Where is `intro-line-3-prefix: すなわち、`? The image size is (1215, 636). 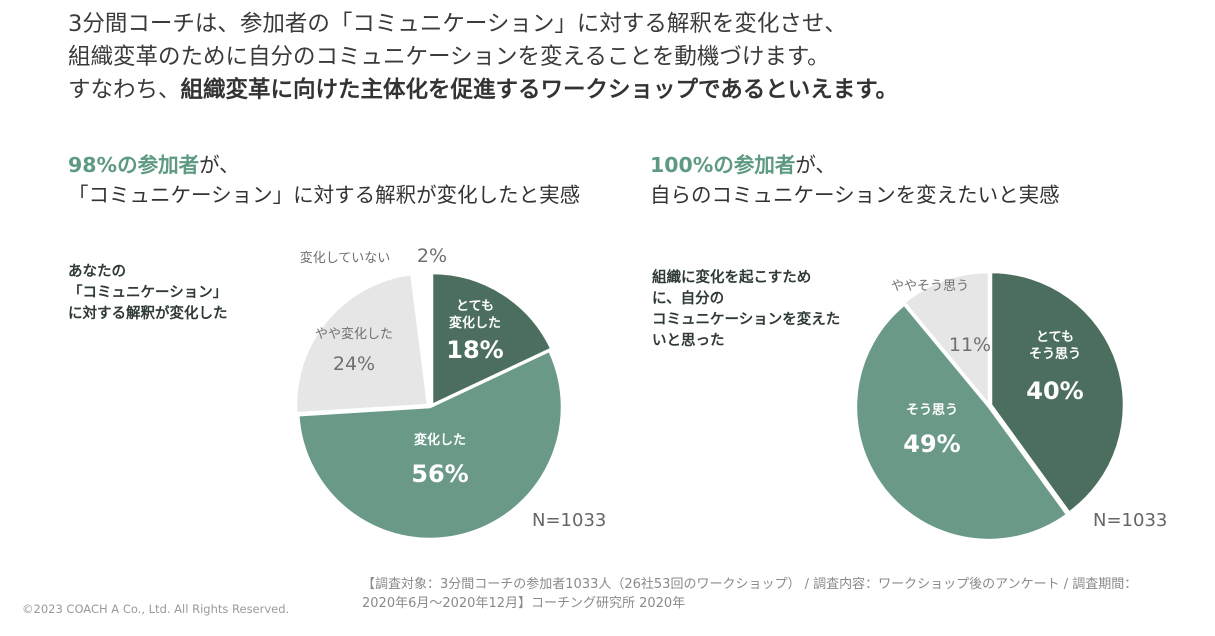 intro-line-3-prefix: すなわち、 is located at coordinates (124, 90).